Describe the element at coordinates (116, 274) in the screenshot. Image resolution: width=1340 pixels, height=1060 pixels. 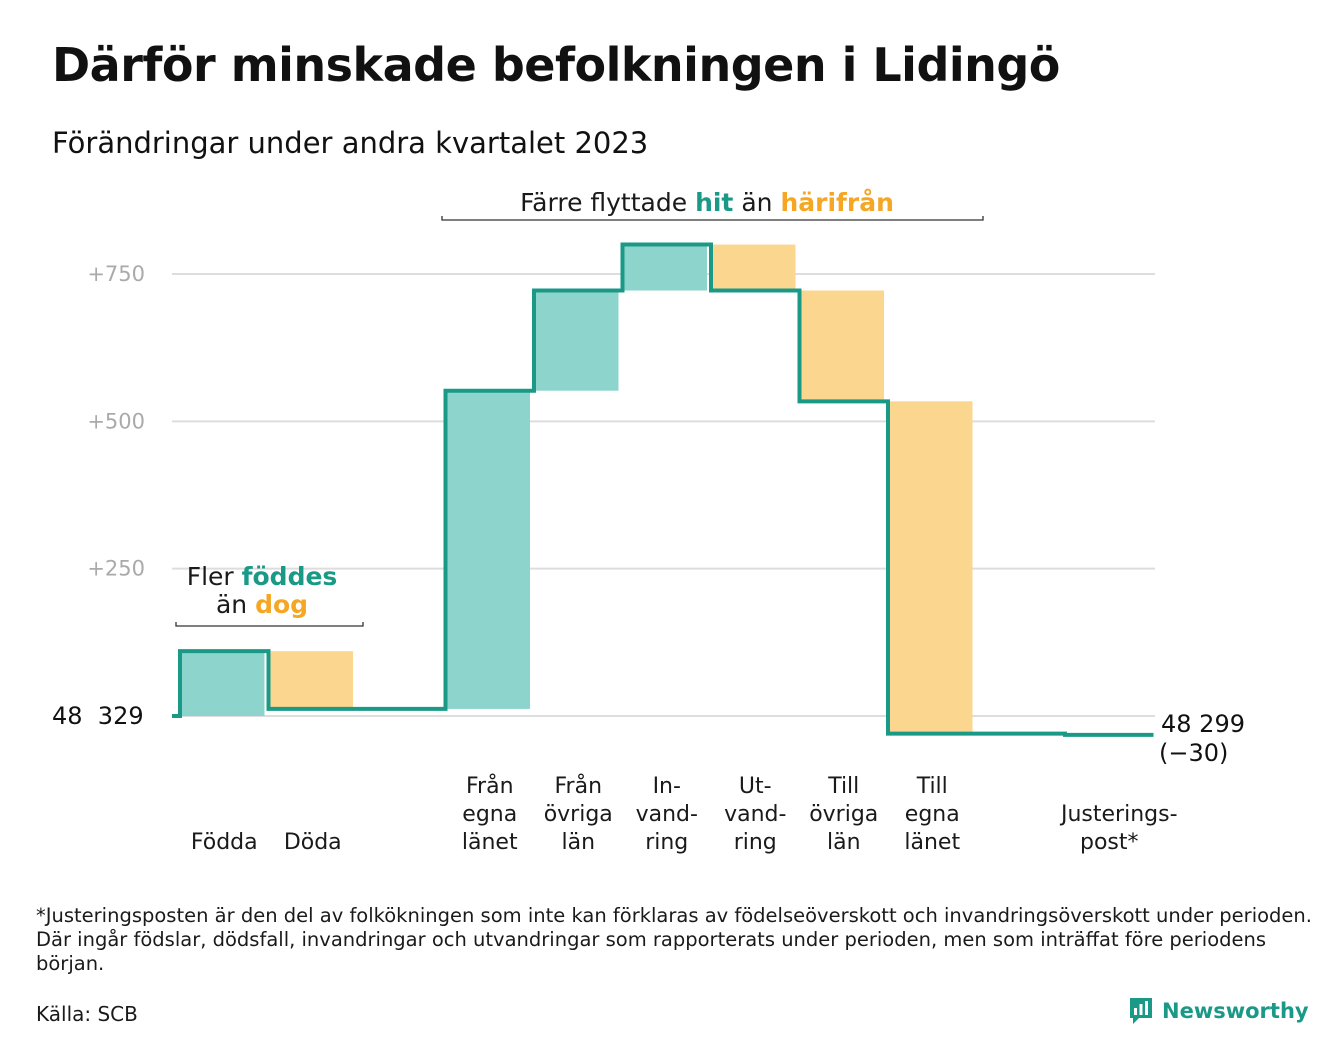
I see `y-tick-label: +750` at that location.